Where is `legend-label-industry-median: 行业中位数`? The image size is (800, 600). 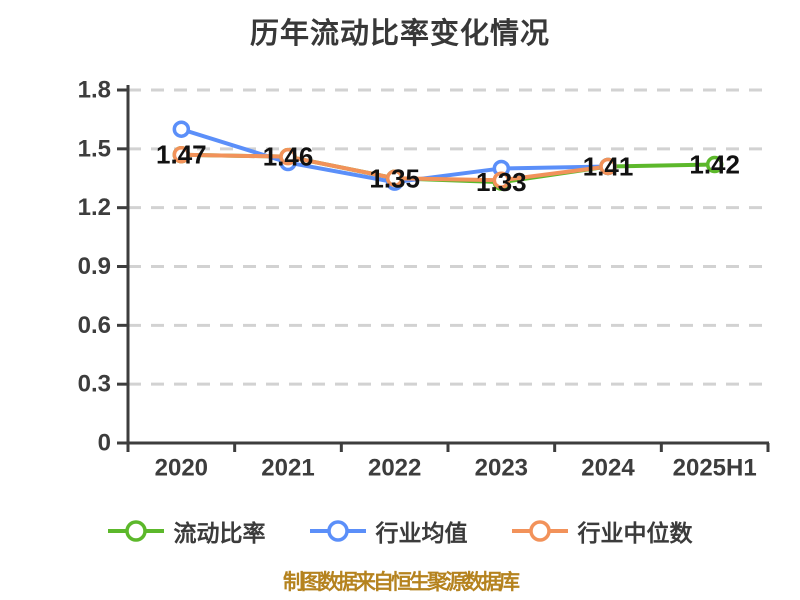
legend-label-industry-median: 行业中位数 is located at coordinates (635, 533).